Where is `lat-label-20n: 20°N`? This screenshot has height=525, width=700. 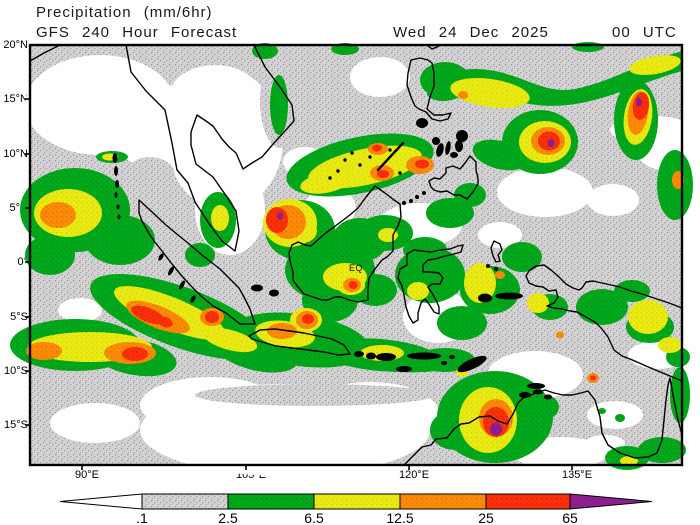 lat-label-20n: 20°N is located at coordinates (15, 45).